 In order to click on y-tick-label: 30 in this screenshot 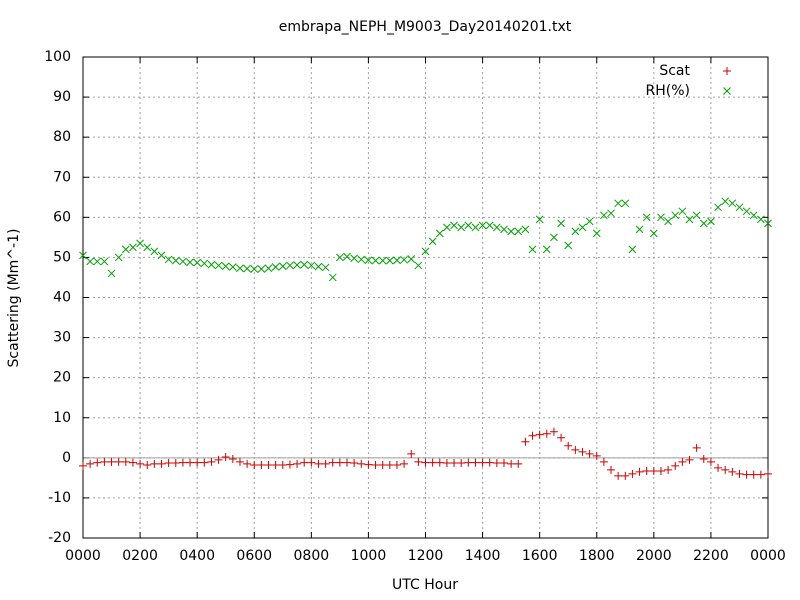, I will do `click(62, 338)`.